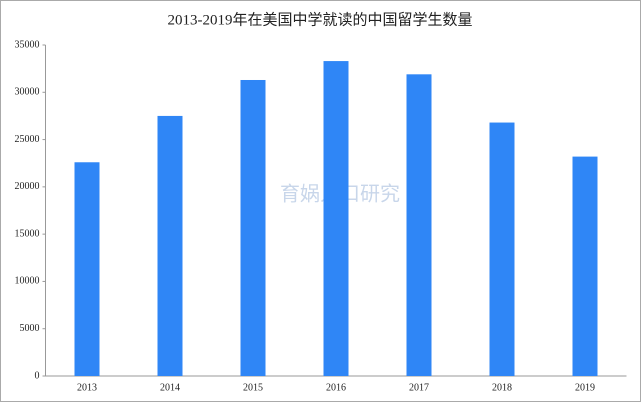 This screenshot has width=641, height=402. I want to click on y-tick-label: 35000, so click(27, 44).